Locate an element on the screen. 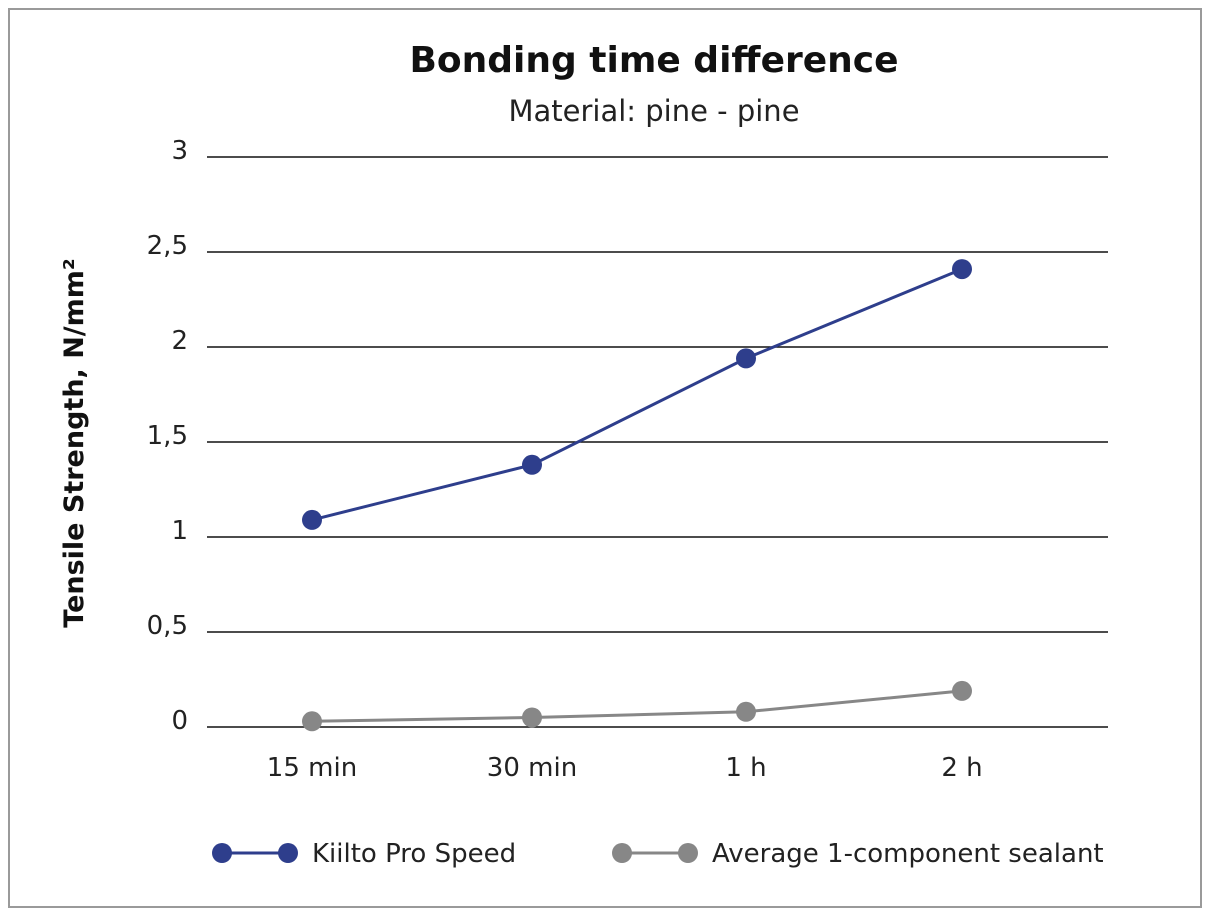  legend-label-0: Kiilto Pro Speed is located at coordinates (414, 854).